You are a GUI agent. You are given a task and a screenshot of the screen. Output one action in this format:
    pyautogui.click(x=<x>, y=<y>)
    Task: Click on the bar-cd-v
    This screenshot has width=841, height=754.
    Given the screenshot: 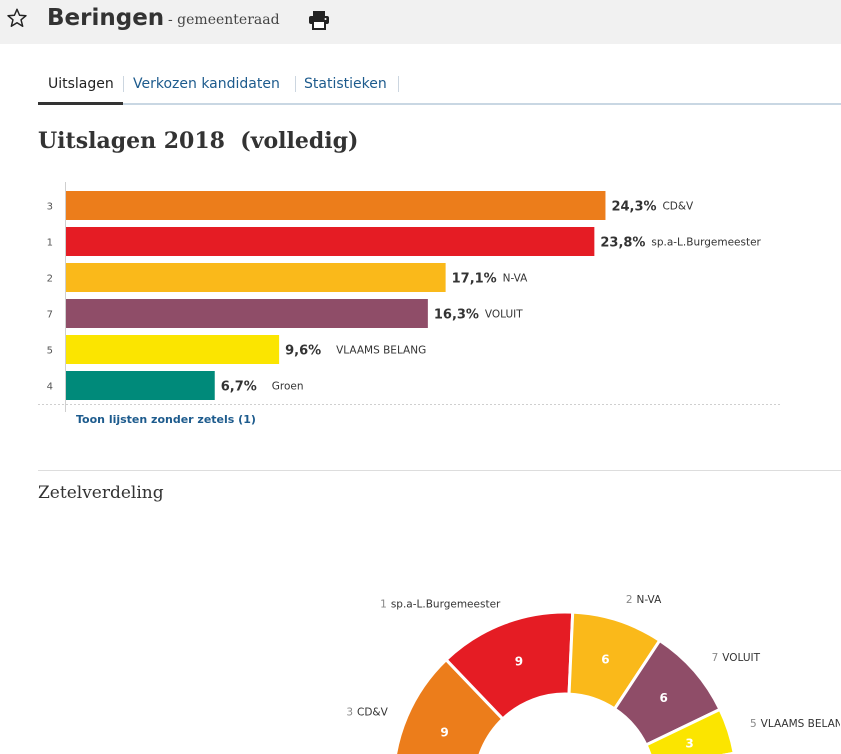 What is the action you would take?
    pyautogui.click(x=336, y=205)
    